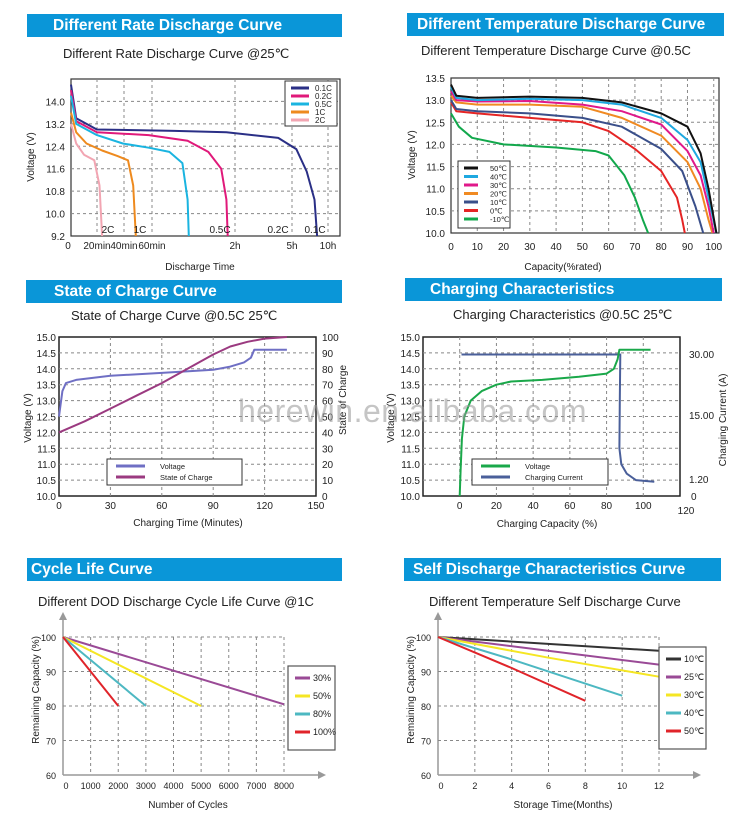 This screenshot has width=750, height=821. What do you see at coordinates (91, 786) in the screenshot?
I see `x-tick-label: 1000` at bounding box center [91, 786].